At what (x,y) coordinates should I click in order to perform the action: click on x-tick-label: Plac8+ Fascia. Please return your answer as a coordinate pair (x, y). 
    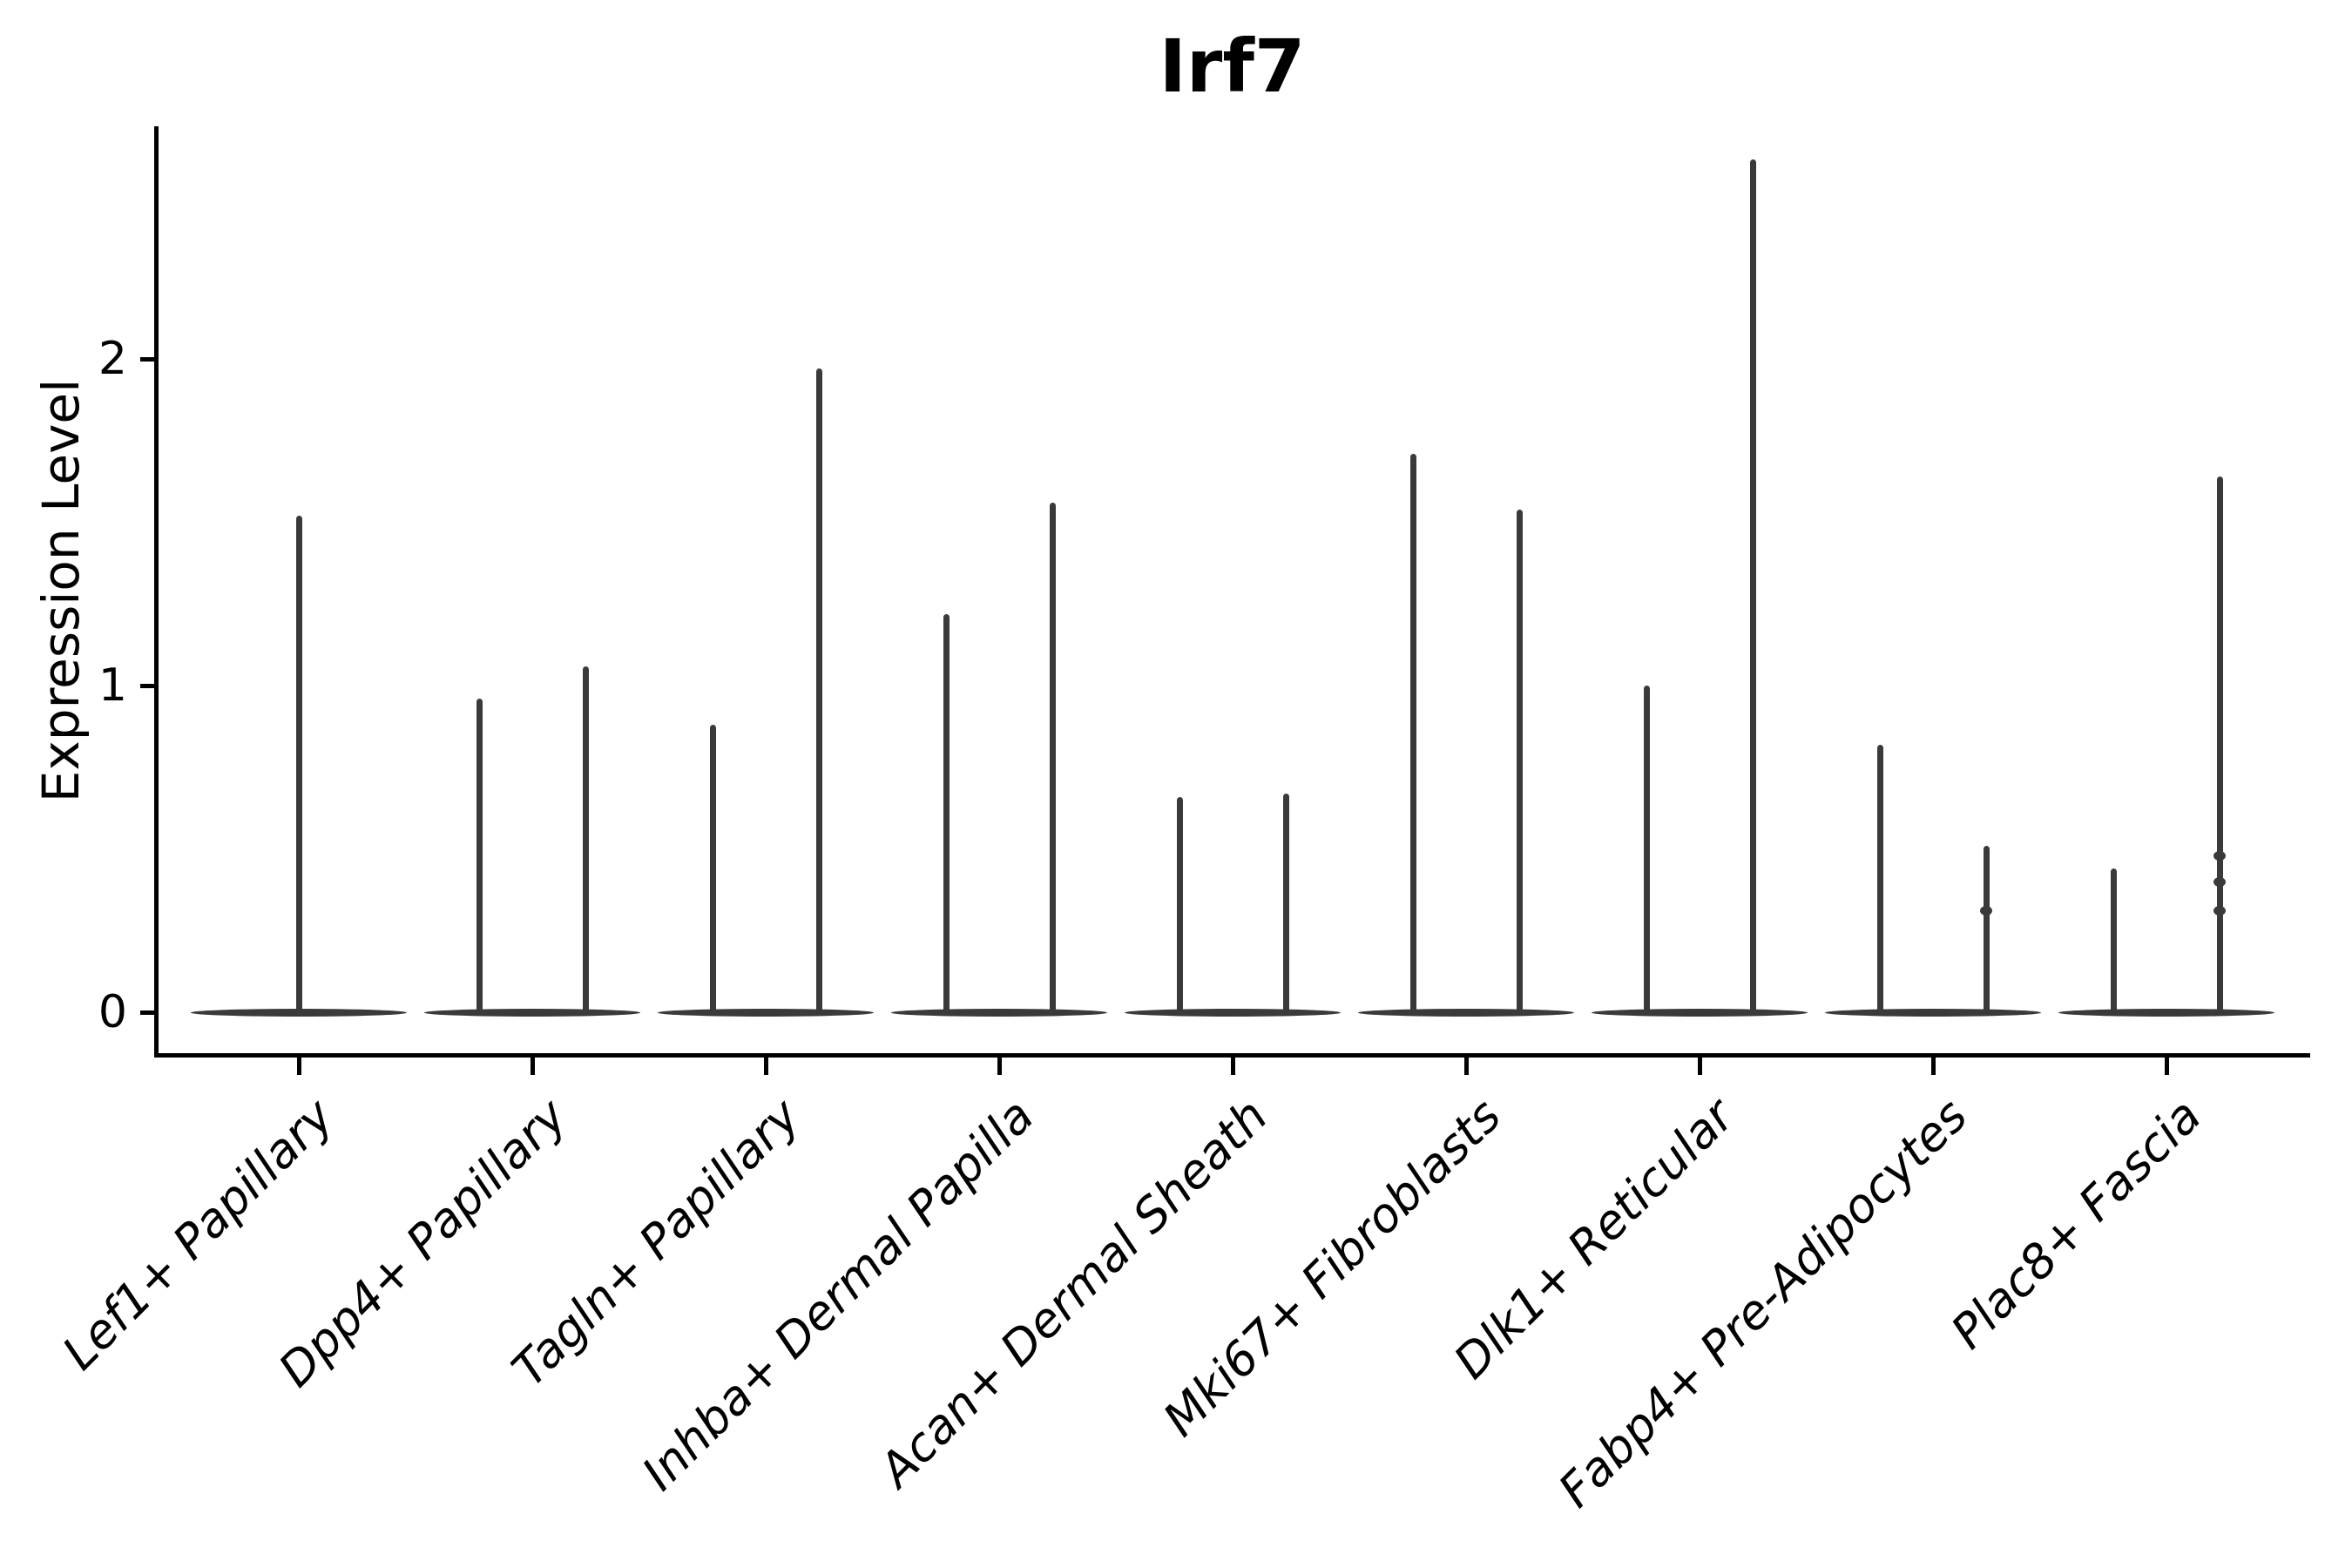
    Looking at the image, I should click on (2076, 1224).